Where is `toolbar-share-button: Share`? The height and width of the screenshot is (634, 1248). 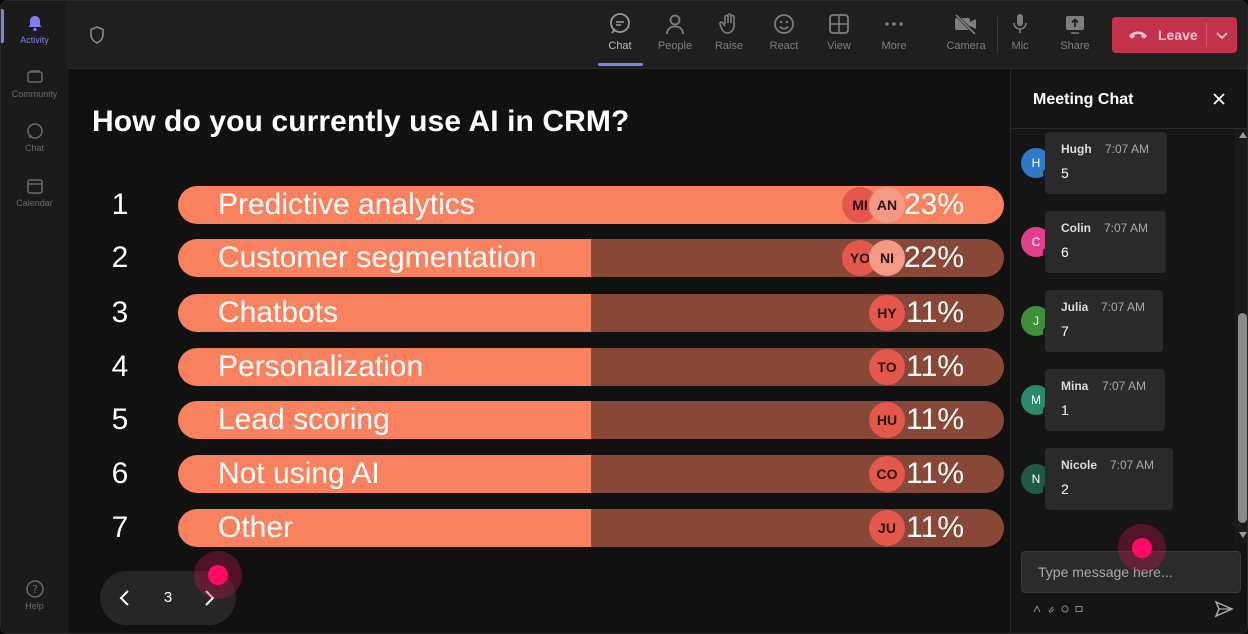 toolbar-share-button: Share is located at coordinates (1075, 36).